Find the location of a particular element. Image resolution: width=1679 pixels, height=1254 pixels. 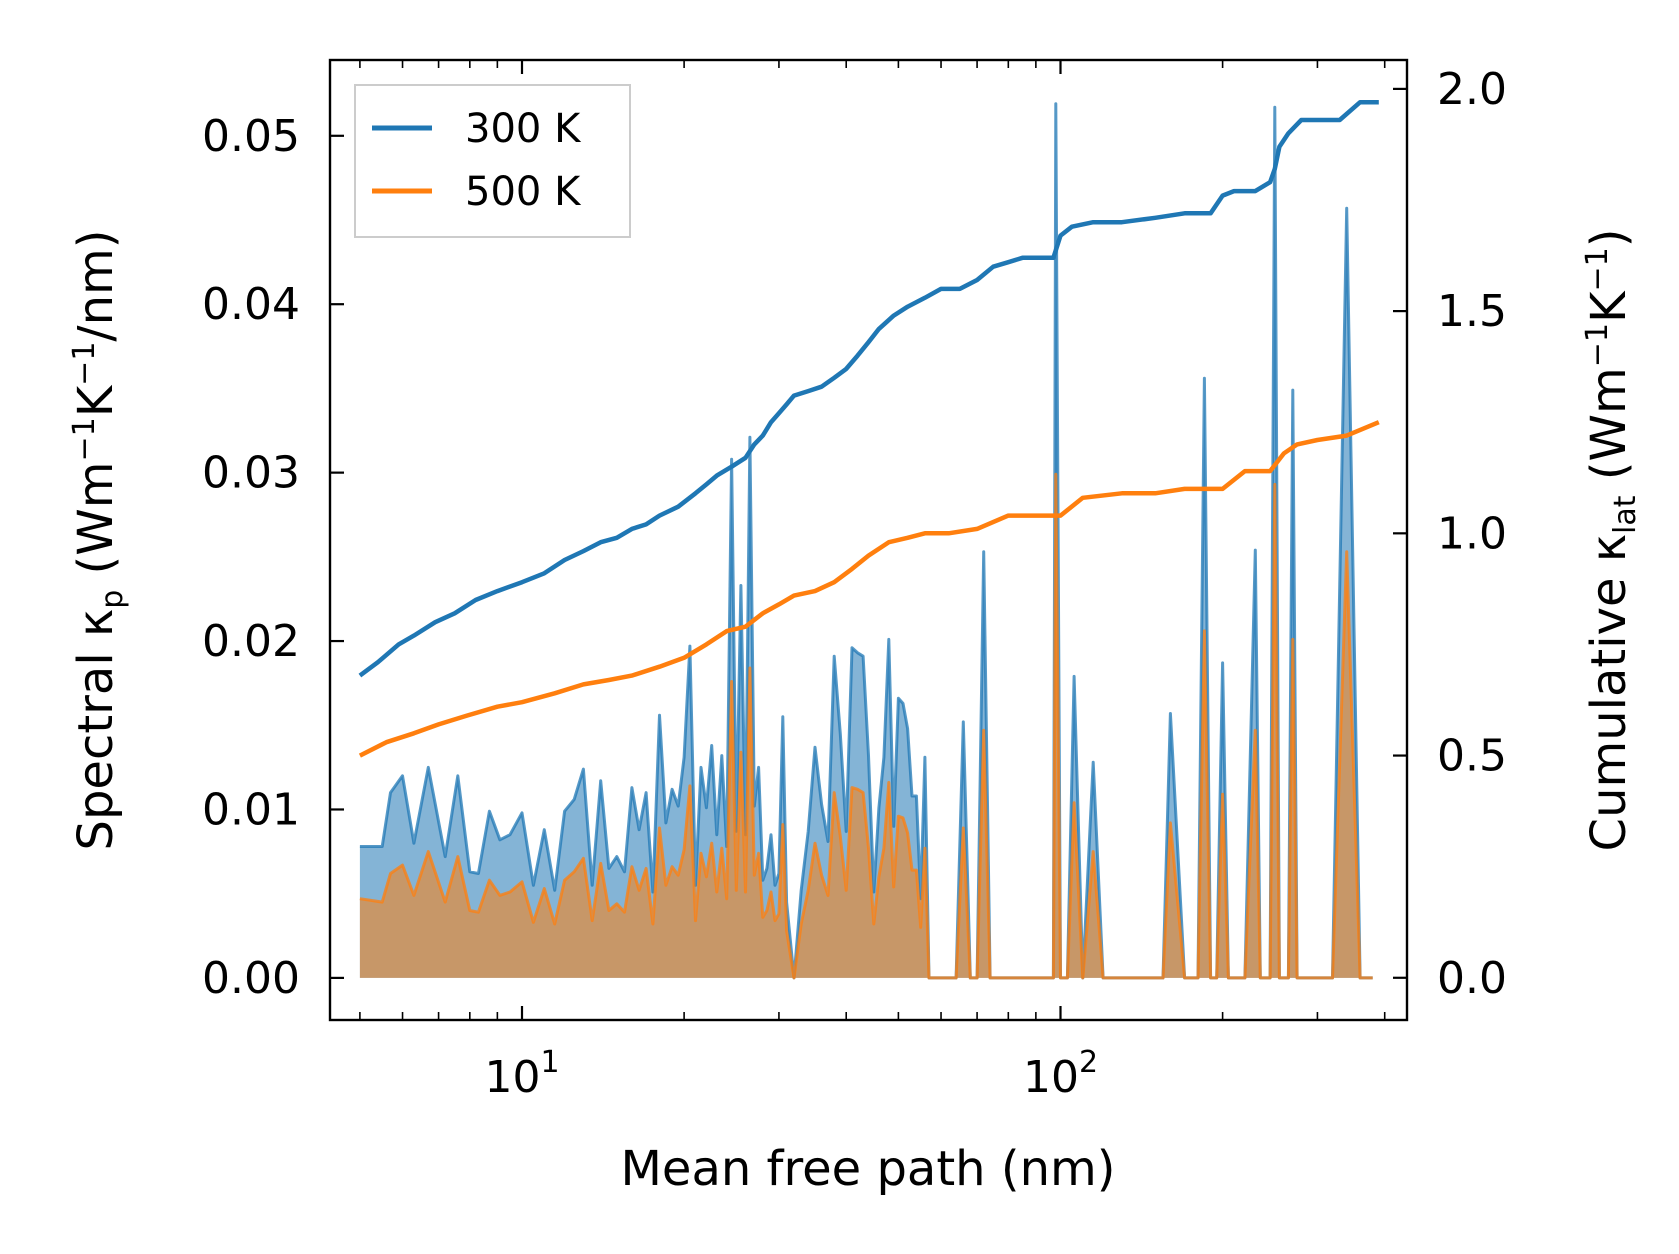

left-y-label-unit-open: (Wm is located at coordinates (96, 526).